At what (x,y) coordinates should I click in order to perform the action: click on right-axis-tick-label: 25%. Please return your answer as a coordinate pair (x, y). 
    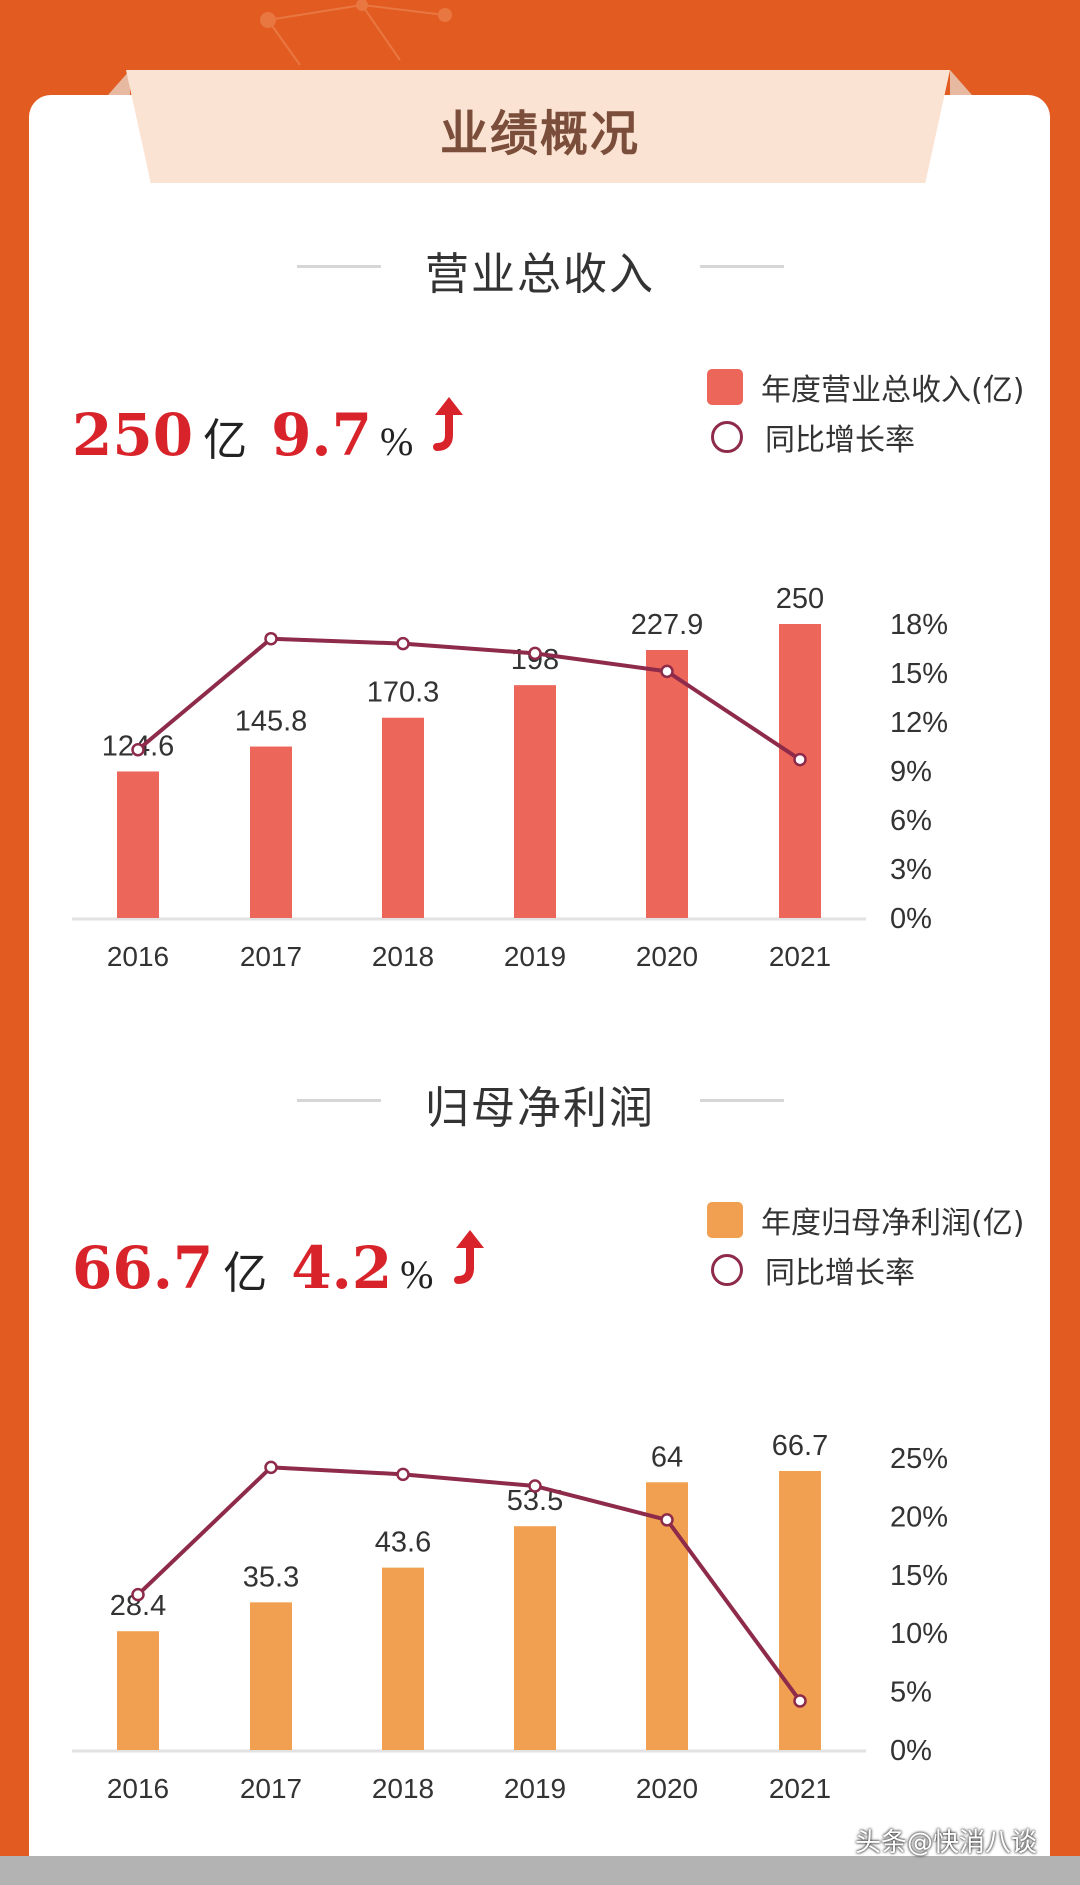
    Looking at the image, I should click on (919, 1459).